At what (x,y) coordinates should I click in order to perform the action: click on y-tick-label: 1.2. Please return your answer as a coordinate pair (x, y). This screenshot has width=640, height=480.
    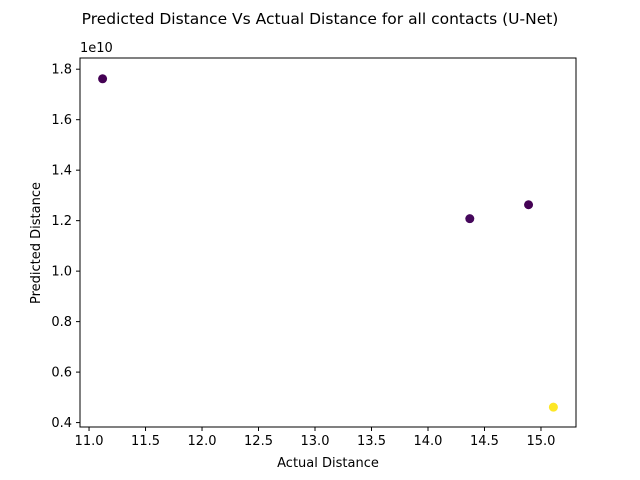
    Looking at the image, I should click on (61, 221).